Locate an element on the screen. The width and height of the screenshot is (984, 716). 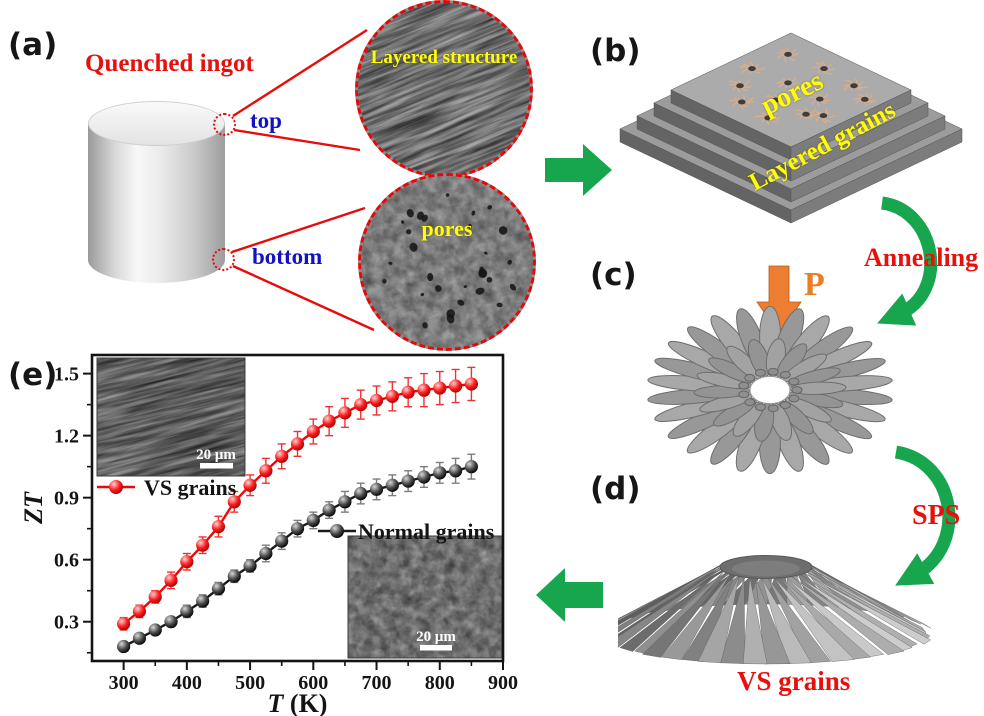
sps-label: SPS is located at coordinates (936, 515).